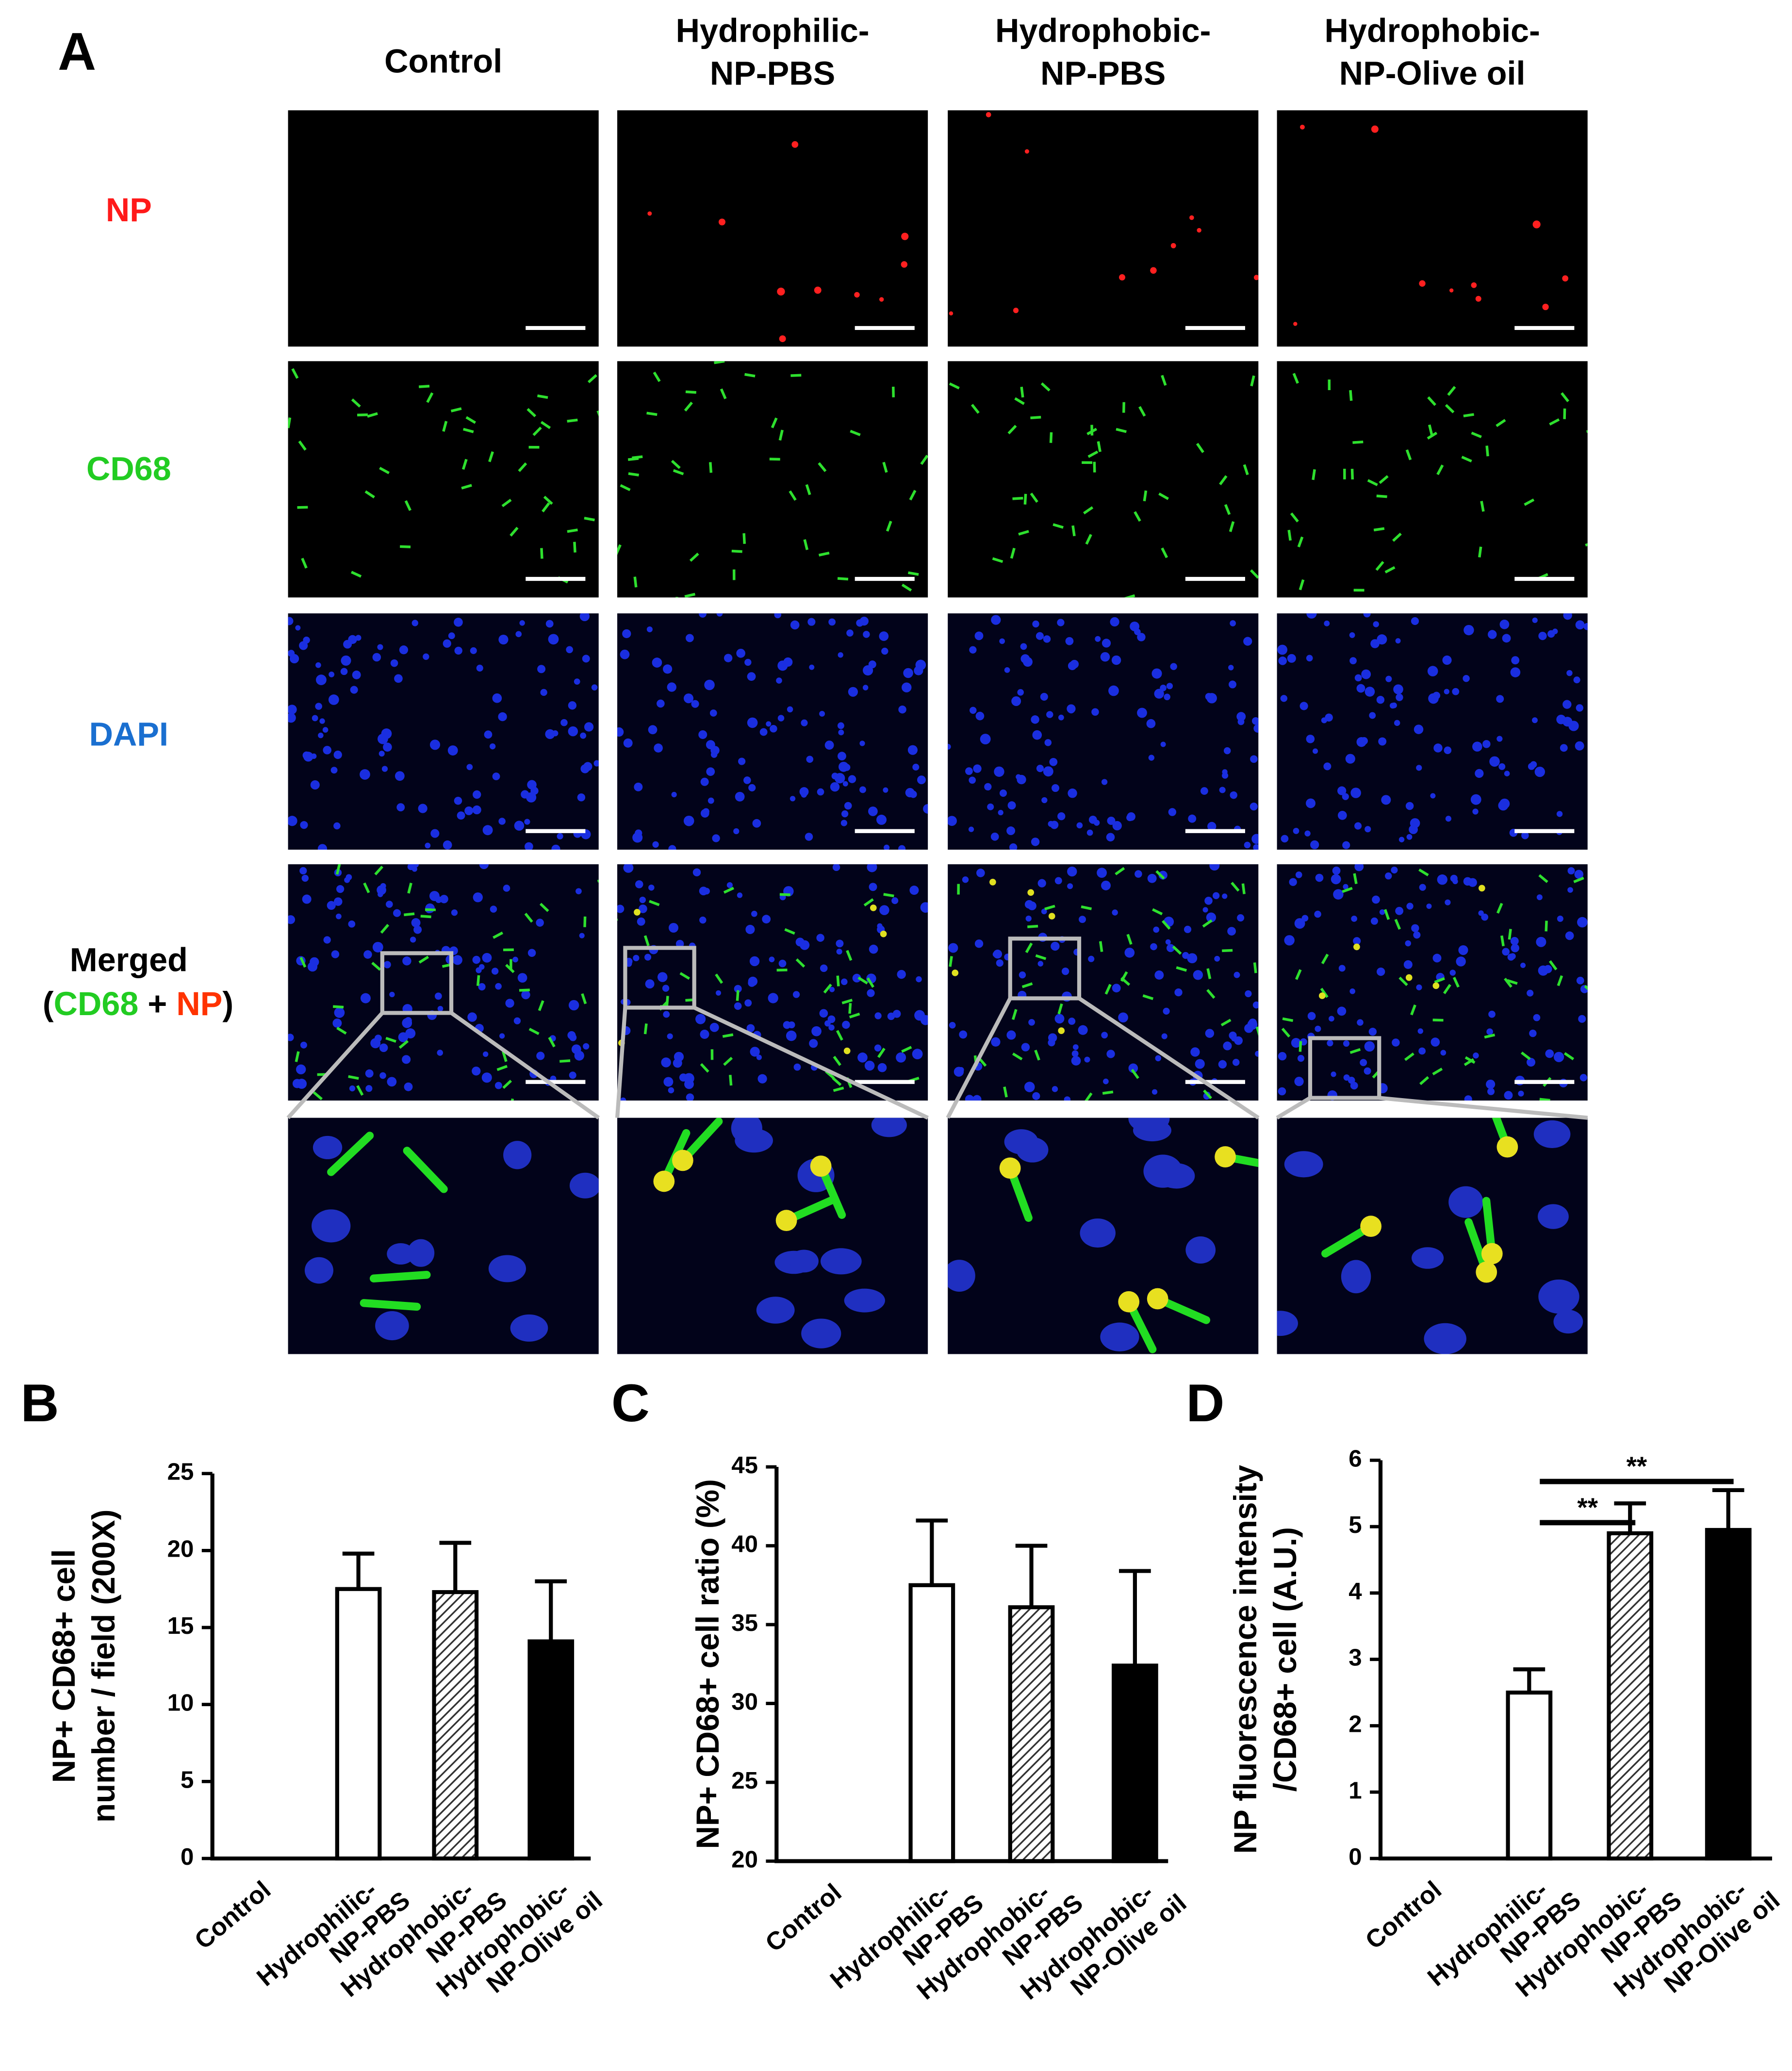 The height and width of the screenshot is (2071, 1792). What do you see at coordinates (335, 1065) in the screenshot?
I see `zoom-line` at bounding box center [335, 1065].